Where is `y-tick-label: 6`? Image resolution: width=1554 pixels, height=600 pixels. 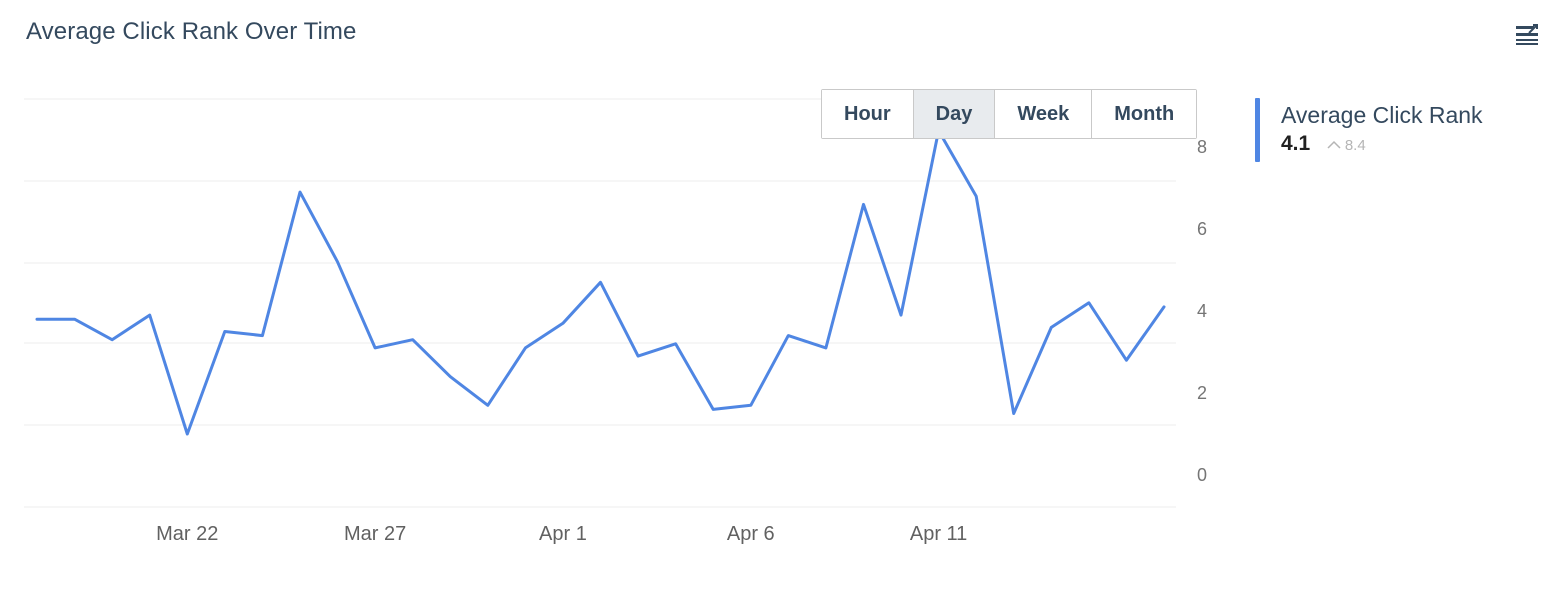
y-tick-label: 6 is located at coordinates (1202, 229).